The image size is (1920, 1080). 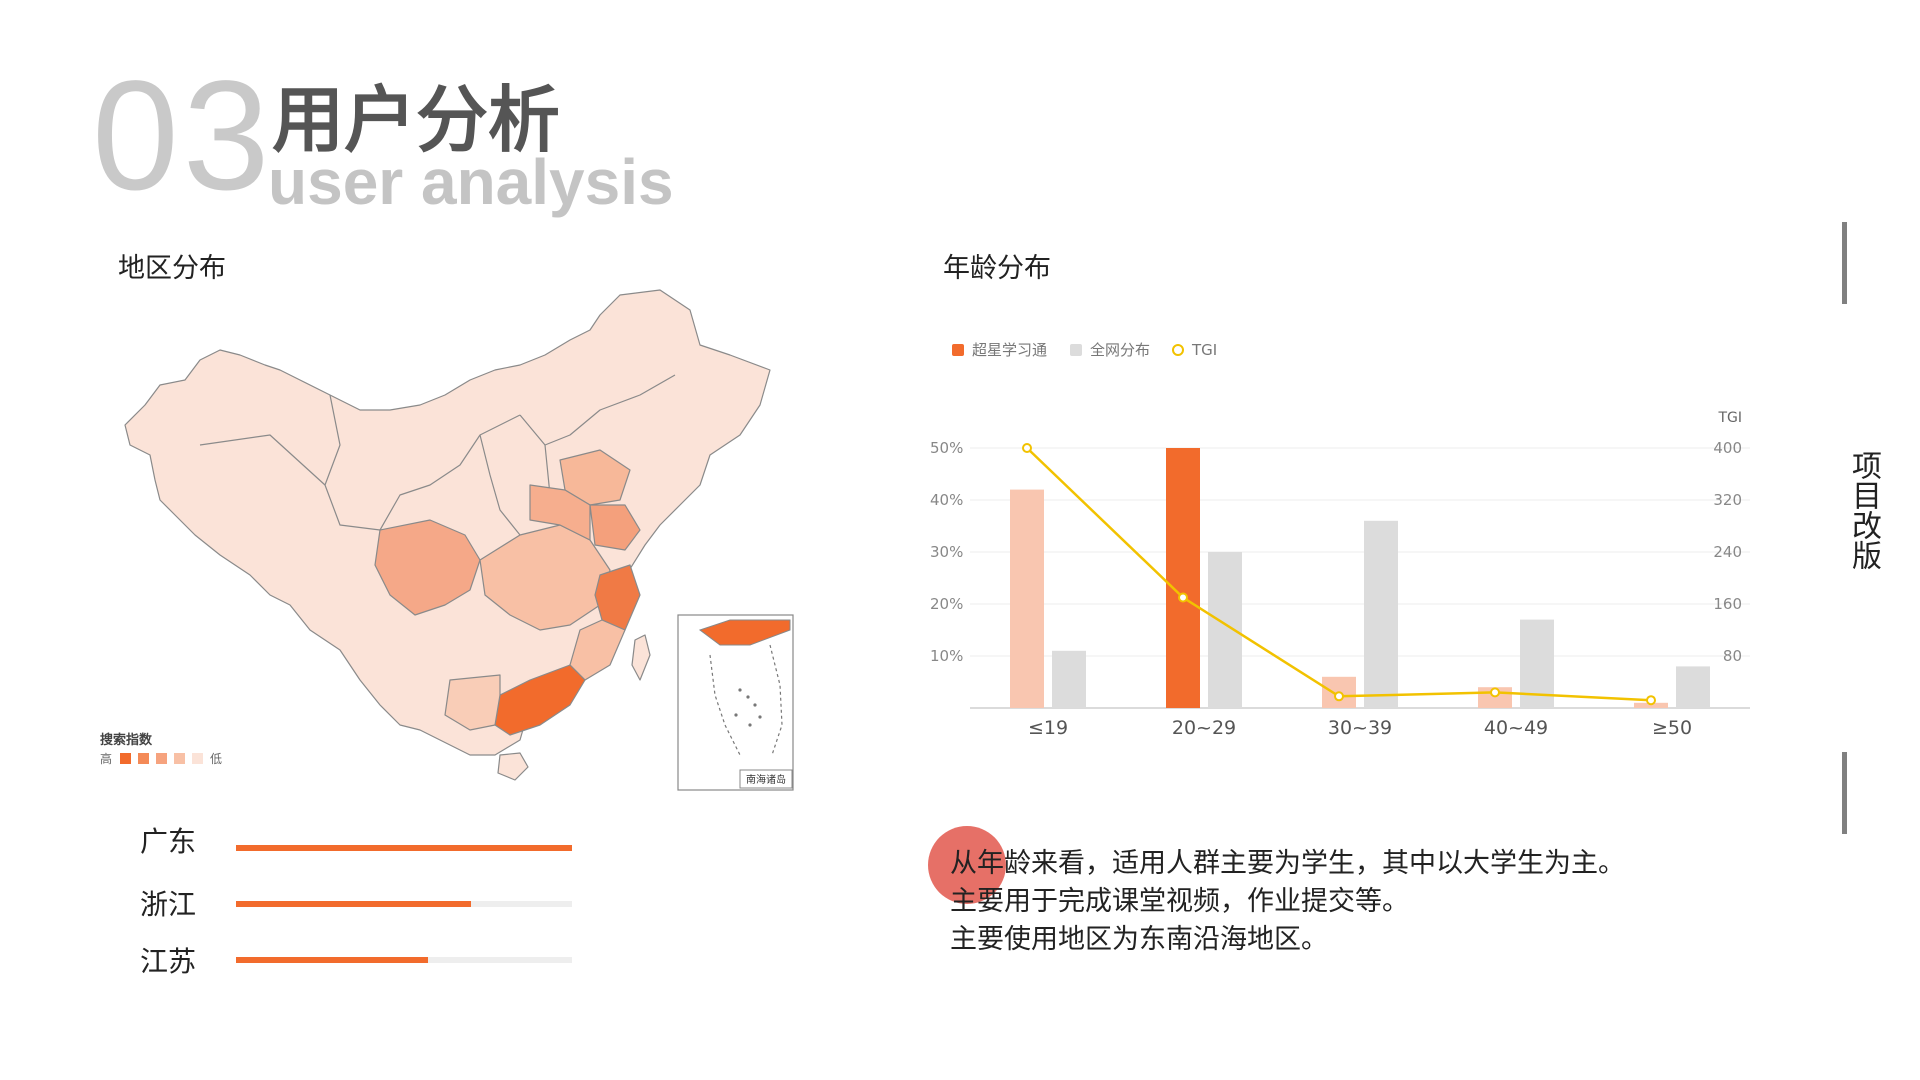 What do you see at coordinates (1009, 350) in the screenshot?
I see `legend-label-1: 超星学习通` at bounding box center [1009, 350].